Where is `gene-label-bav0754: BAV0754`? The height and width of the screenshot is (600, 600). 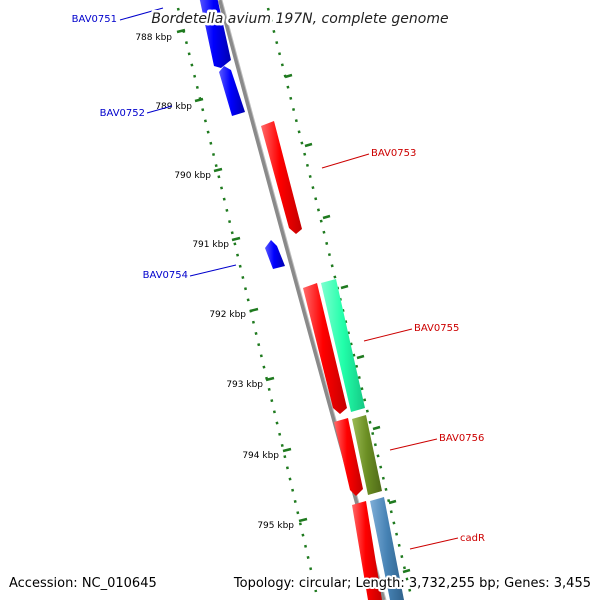 gene-label-bav0754: BAV0754 is located at coordinates (165, 275).